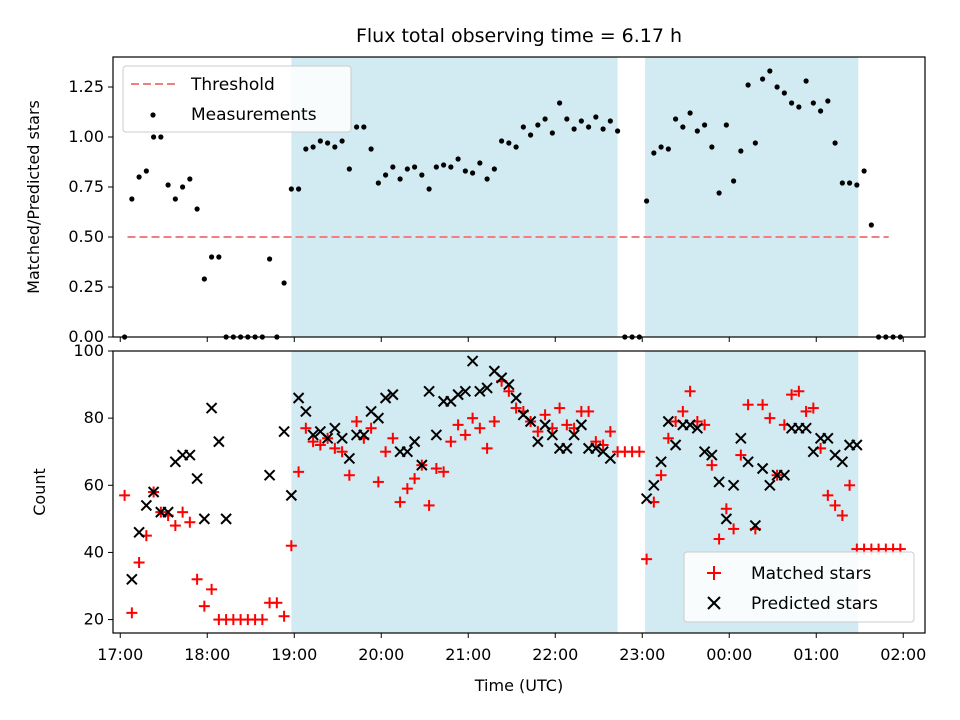  What do you see at coordinates (90, 211) in the screenshot?
I see `top-y-ticks: 0.00 0.25 0.50 0.75 1.00 1.25` at bounding box center [90, 211].